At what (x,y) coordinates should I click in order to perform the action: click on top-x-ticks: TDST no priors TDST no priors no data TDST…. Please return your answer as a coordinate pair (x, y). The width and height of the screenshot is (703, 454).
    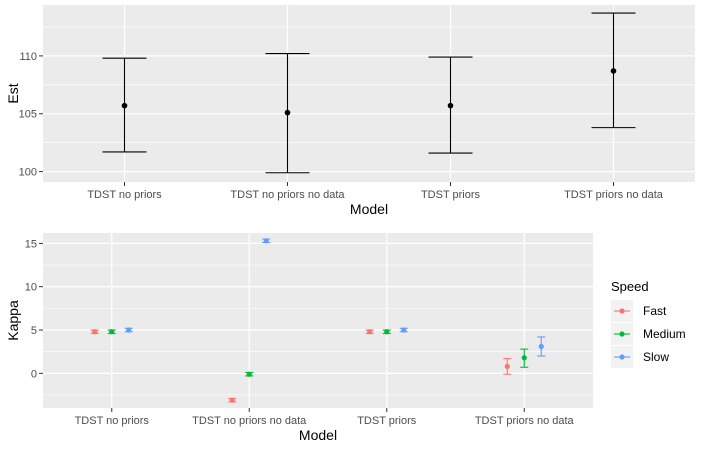
    Looking at the image, I should click on (375, 191).